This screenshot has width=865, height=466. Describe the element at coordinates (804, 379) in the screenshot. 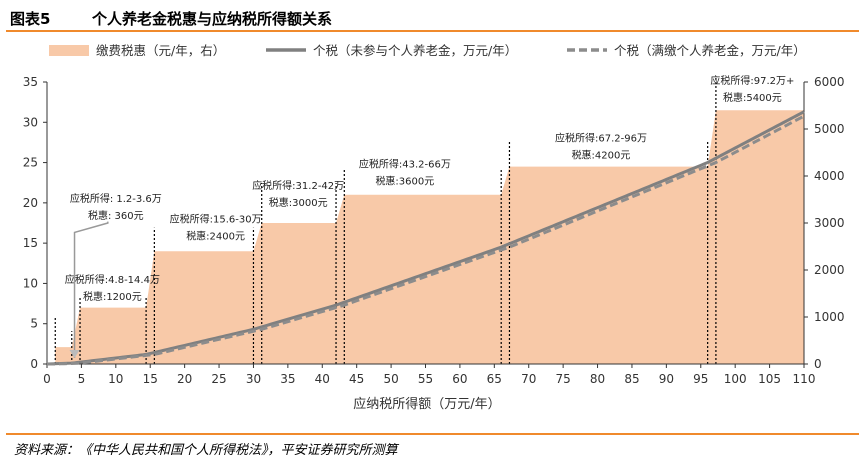

I see `x-tick-label-22: 110` at that location.